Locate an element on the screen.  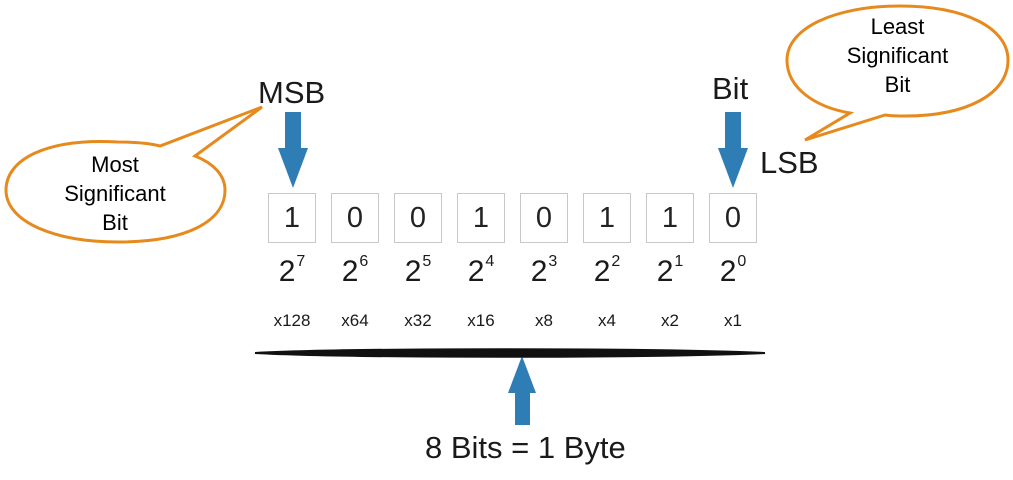
power-exponent: 0 is located at coordinates (742, 261).